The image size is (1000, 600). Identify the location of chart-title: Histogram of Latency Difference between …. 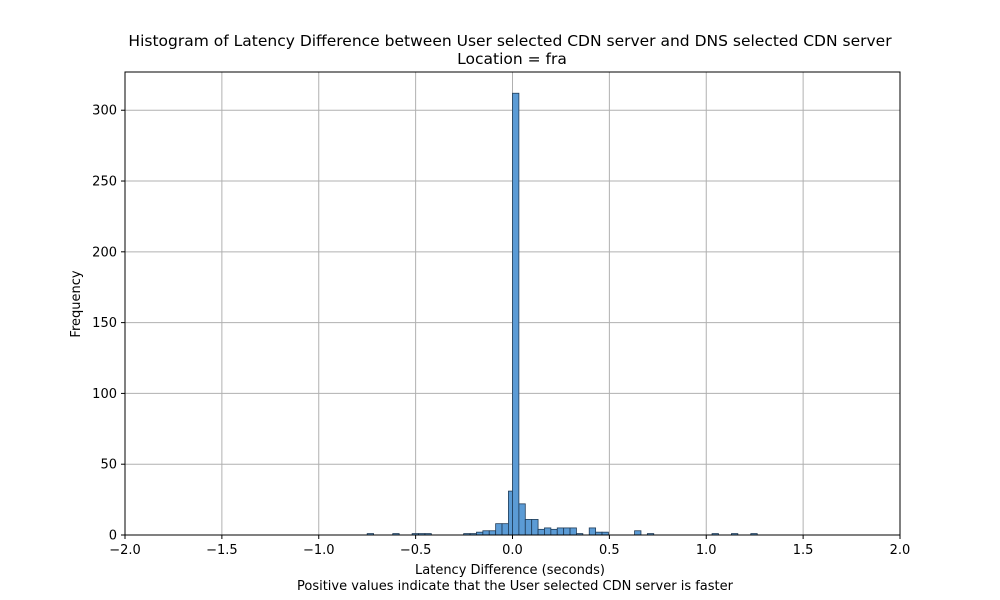
(510, 41).